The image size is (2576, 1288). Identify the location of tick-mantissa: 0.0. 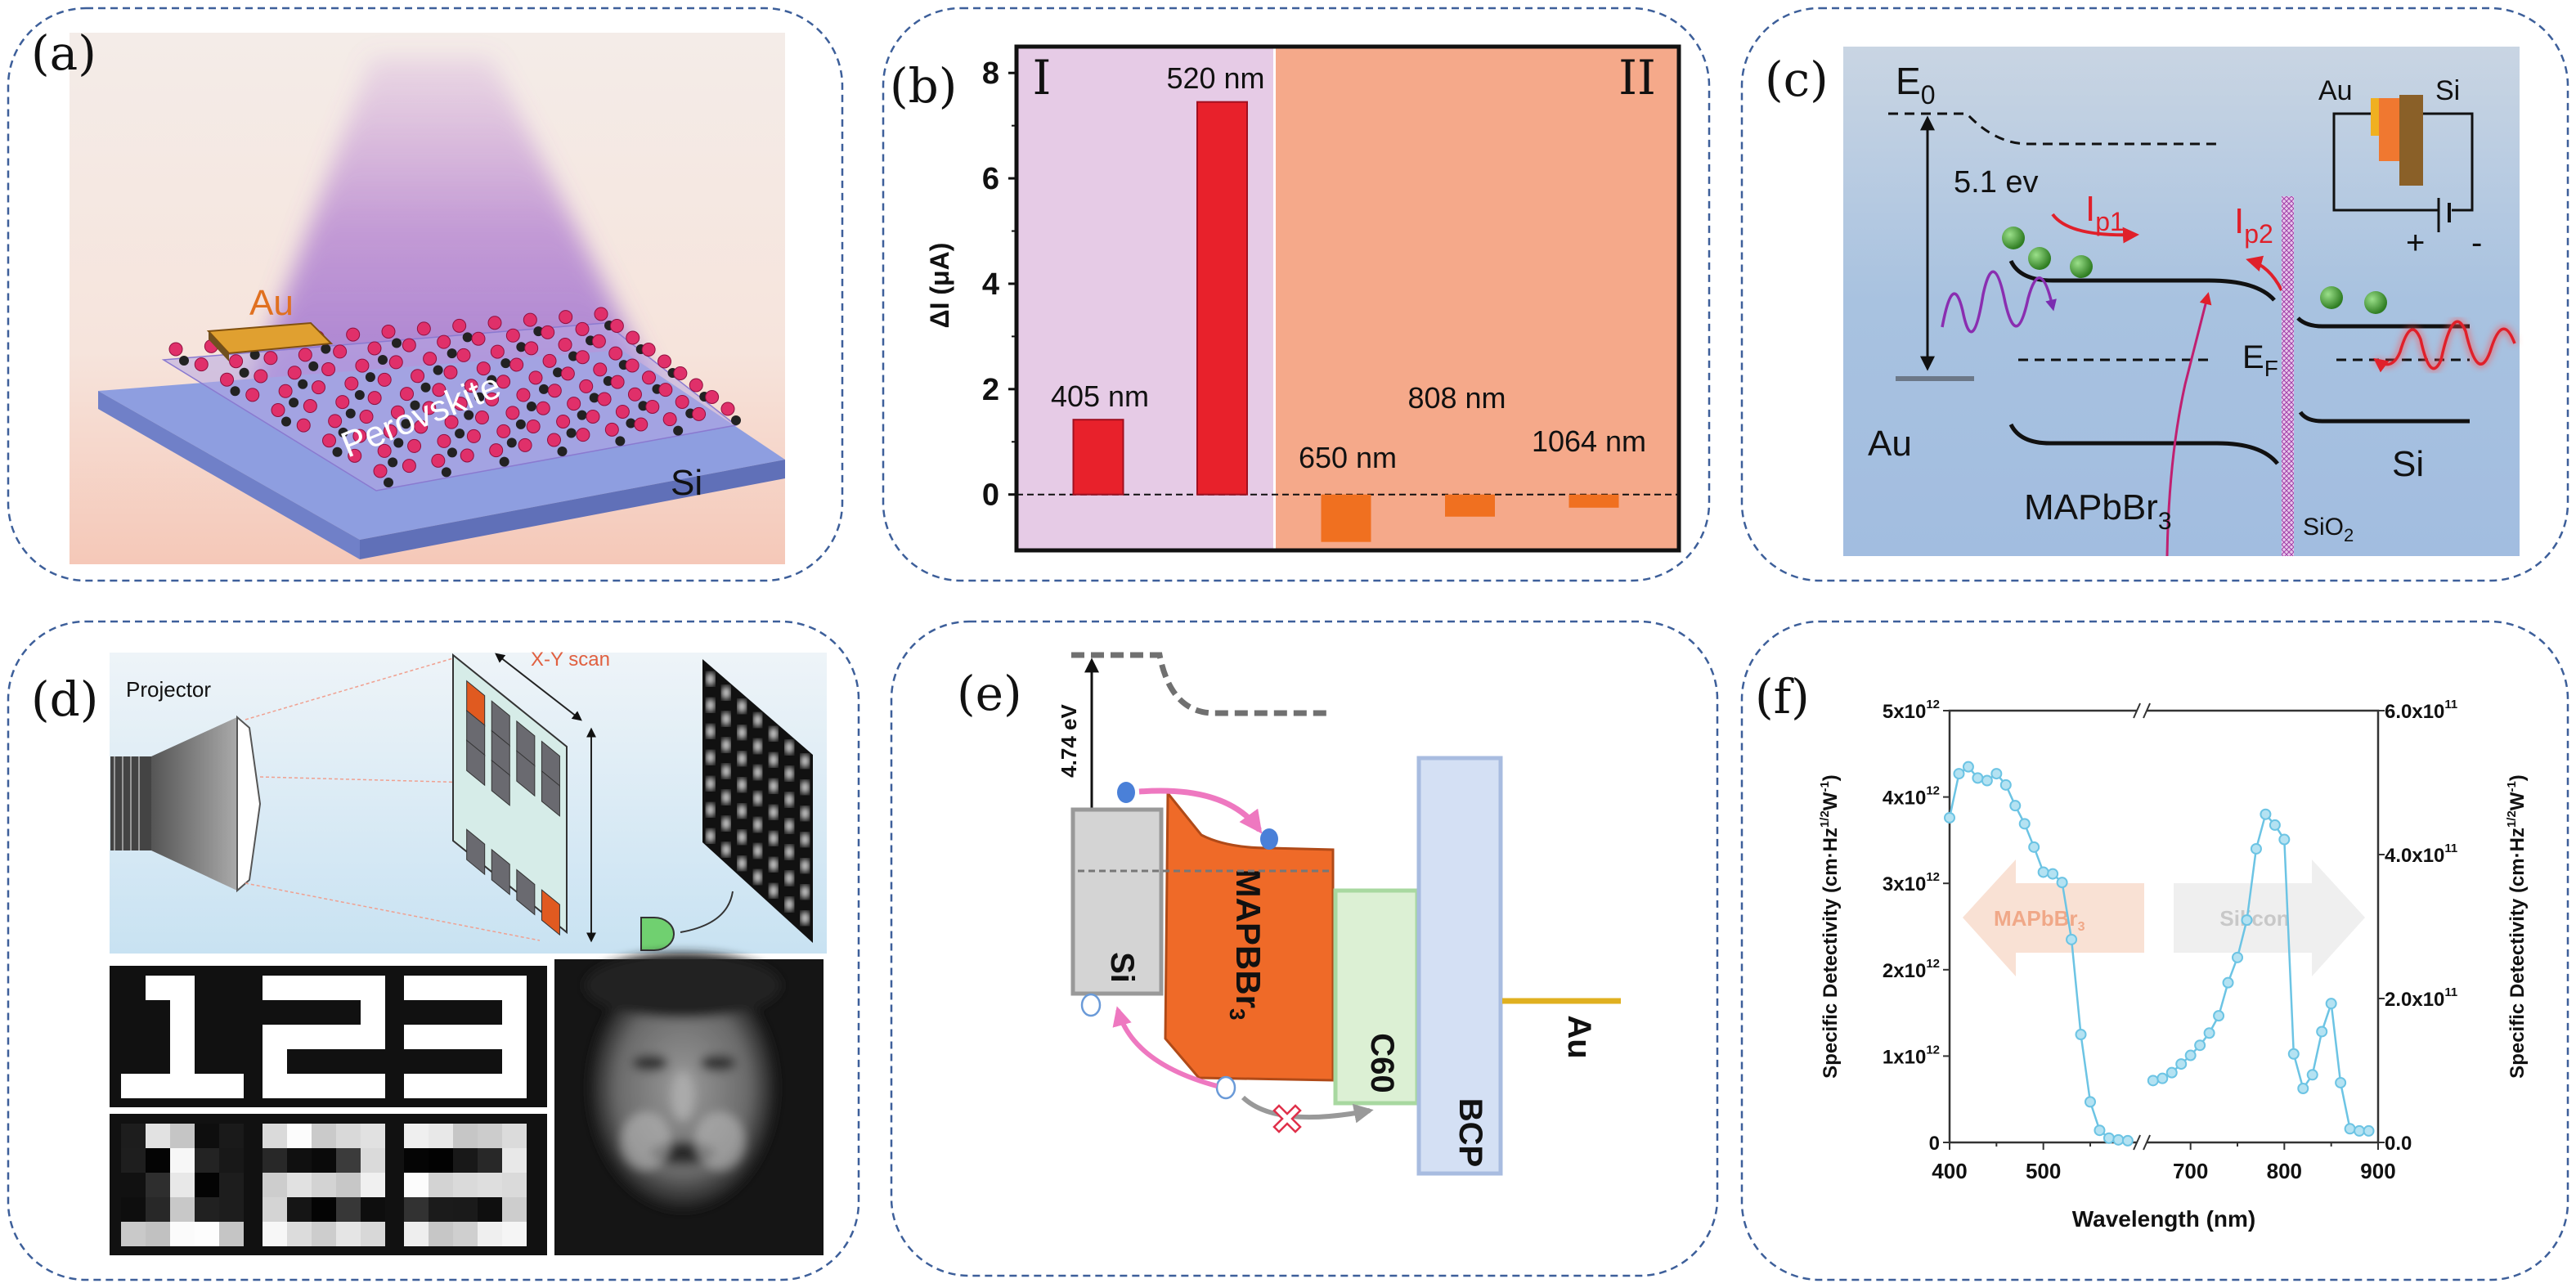
(2398, 1144).